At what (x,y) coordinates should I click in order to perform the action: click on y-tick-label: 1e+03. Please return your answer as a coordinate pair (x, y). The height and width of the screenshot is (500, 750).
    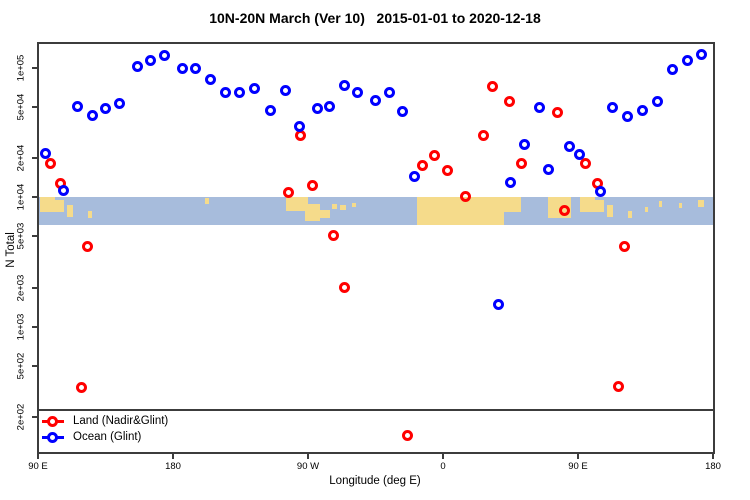
    Looking at the image, I should click on (21, 326).